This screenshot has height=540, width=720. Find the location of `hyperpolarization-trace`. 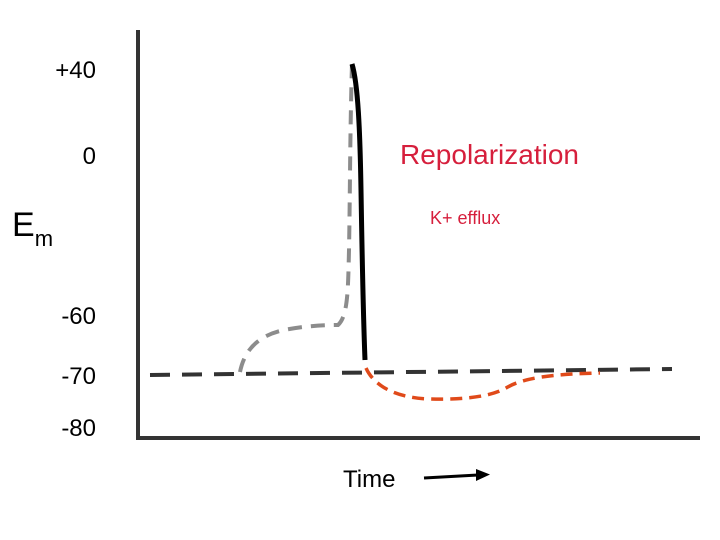

hyperpolarization-trace is located at coordinates (482, 384).